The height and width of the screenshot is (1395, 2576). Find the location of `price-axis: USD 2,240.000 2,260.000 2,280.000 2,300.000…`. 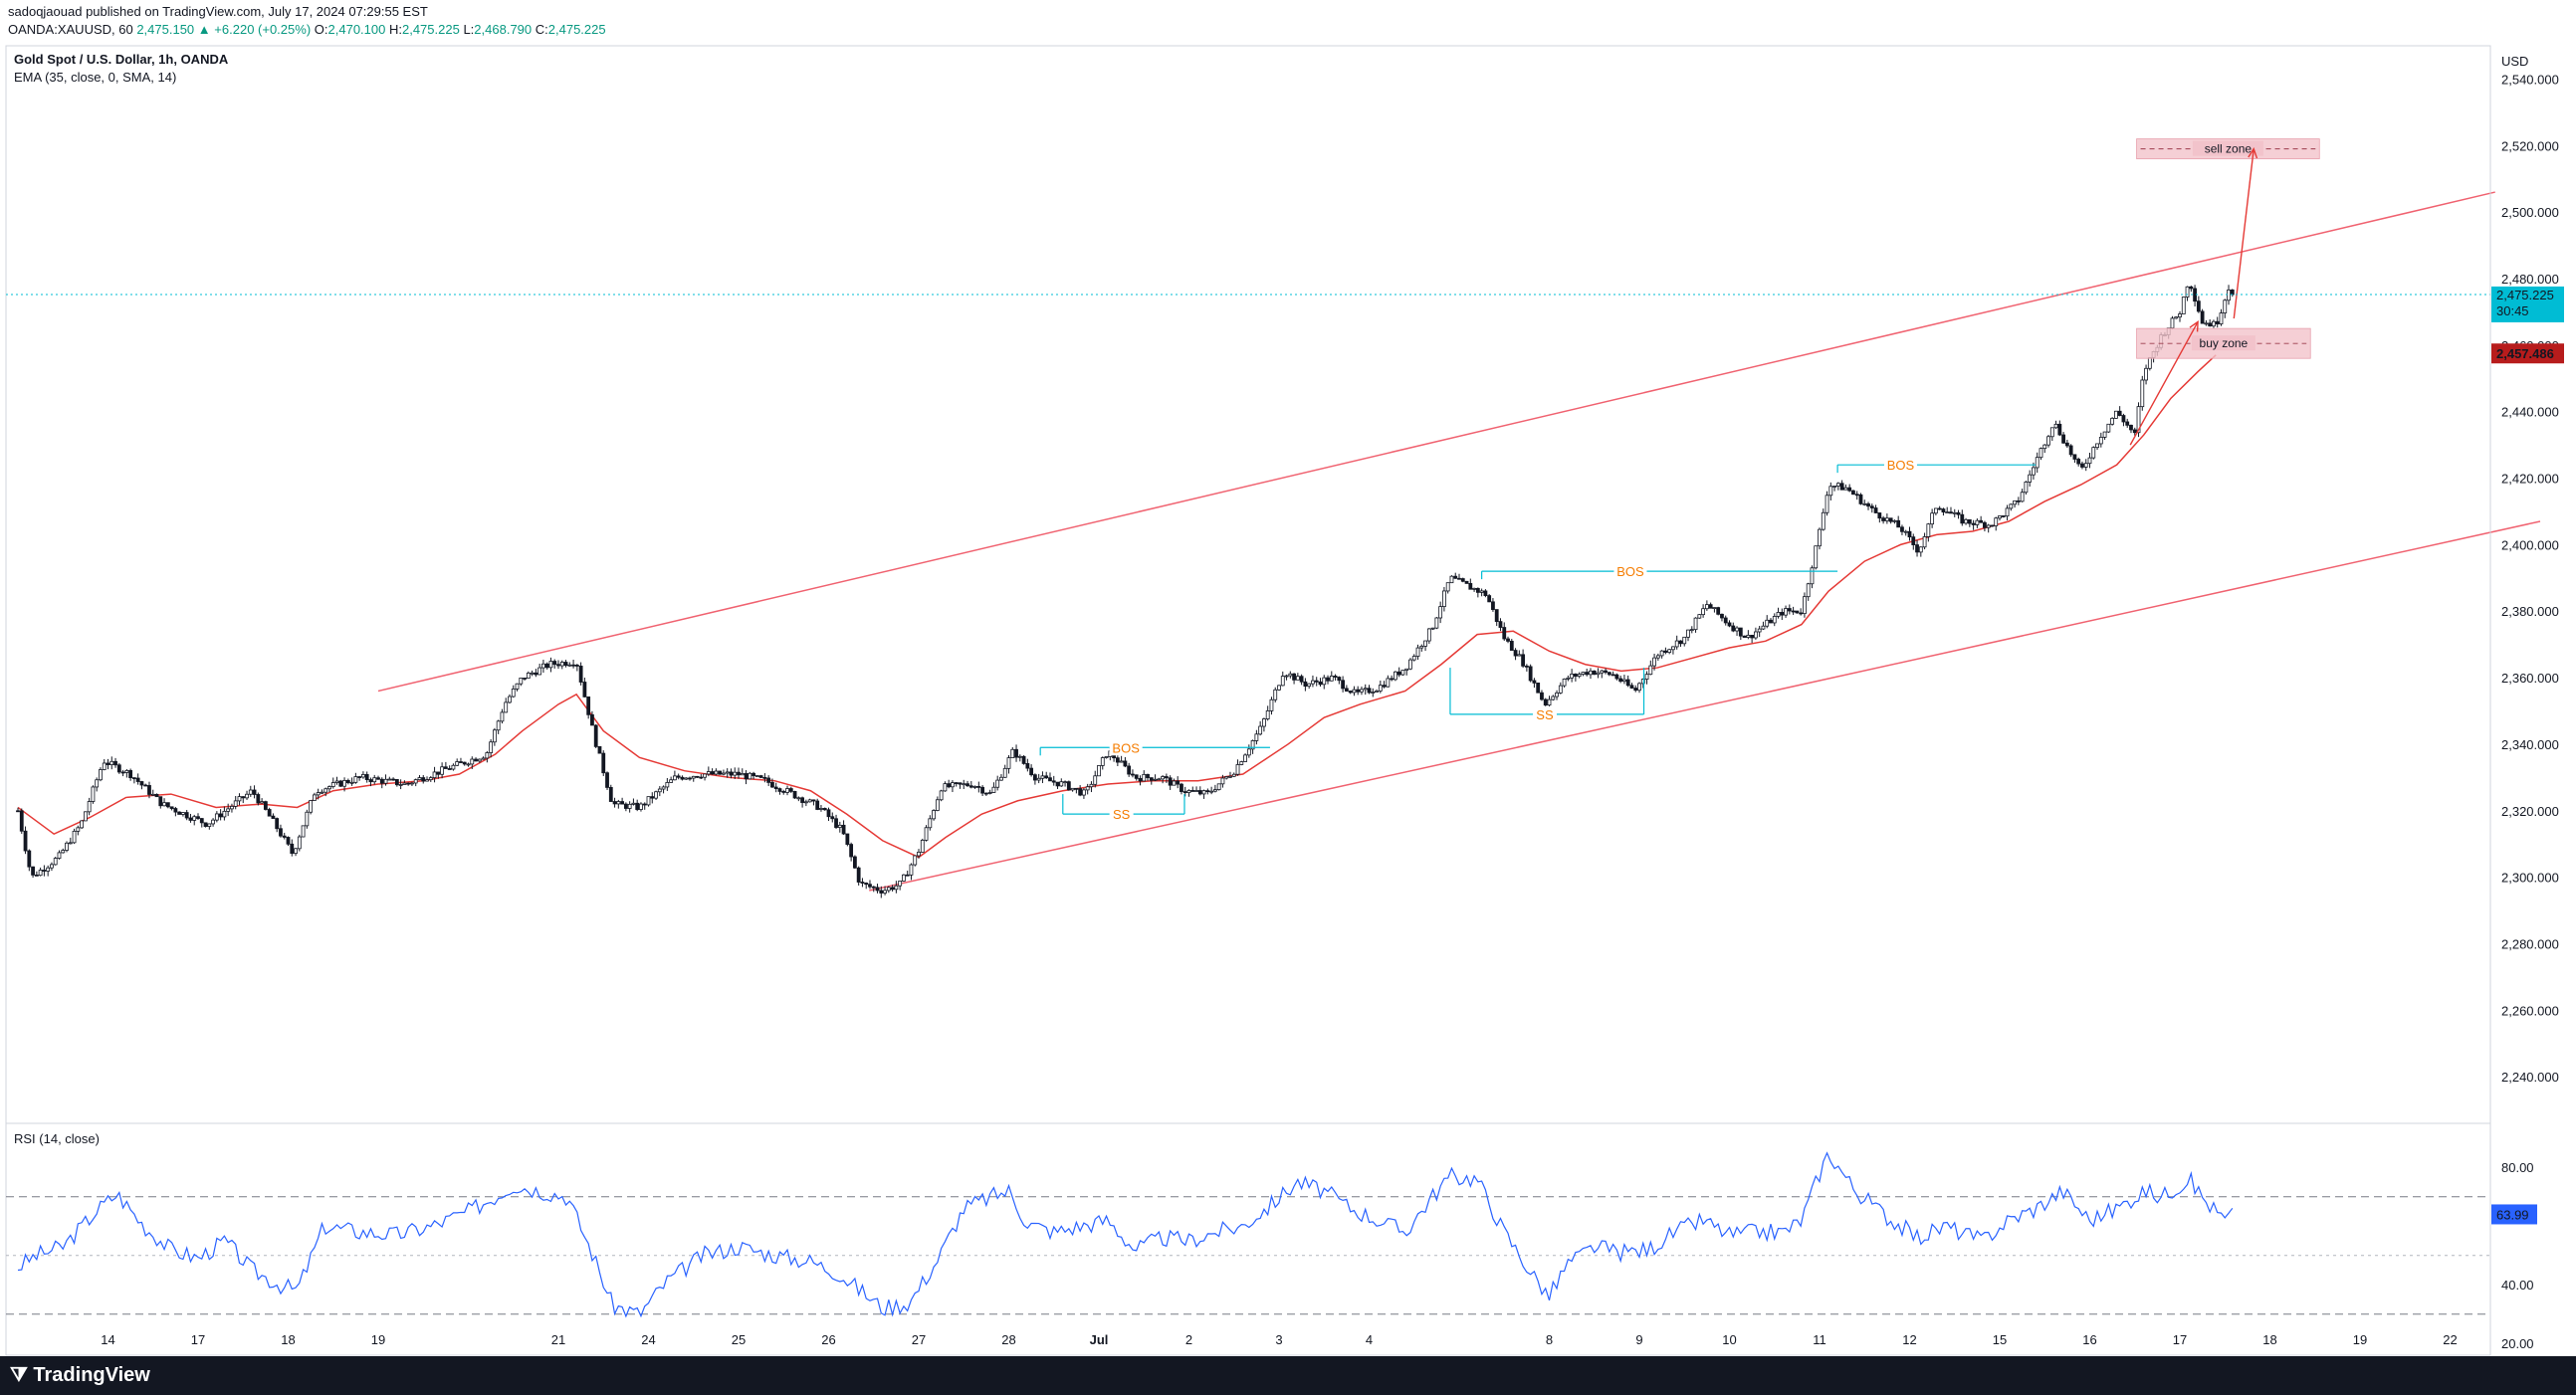

price-axis: USD 2,240.000 2,260.000 2,280.000 2,300.000… is located at coordinates (2526, 700).